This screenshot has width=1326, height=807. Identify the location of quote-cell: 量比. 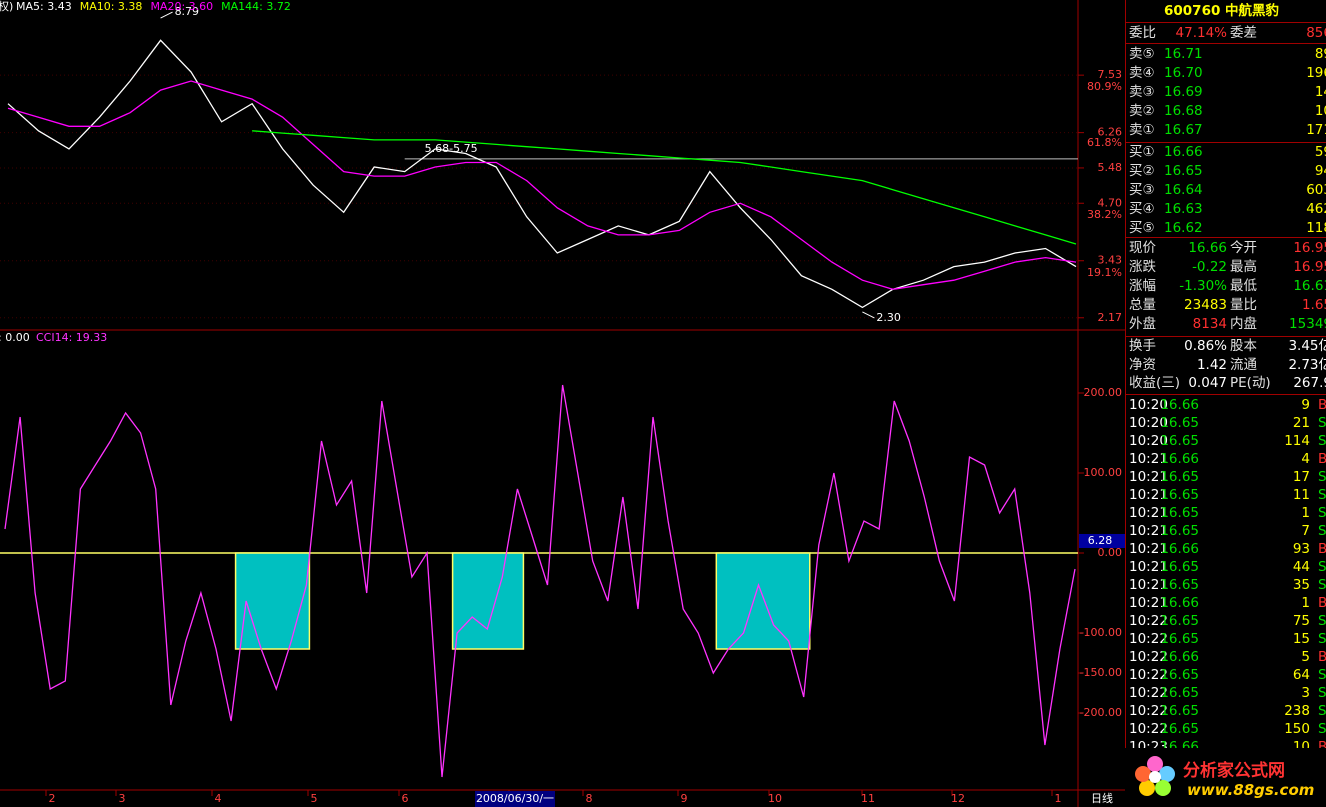
(1243, 305).